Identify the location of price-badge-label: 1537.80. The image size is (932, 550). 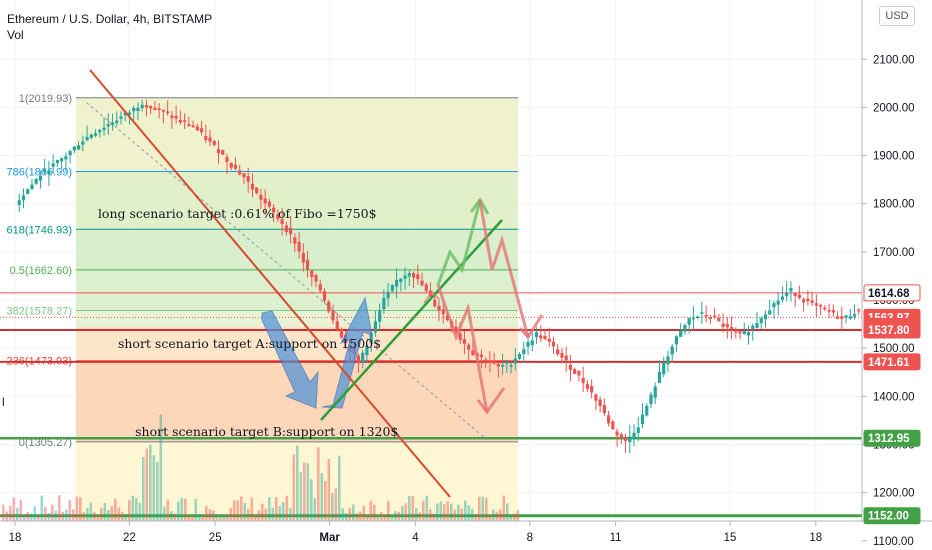
(889, 331).